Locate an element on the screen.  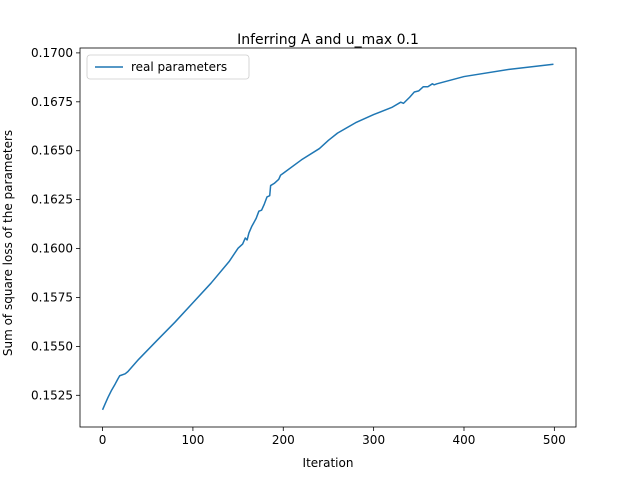
legend-box is located at coordinates (168, 67).